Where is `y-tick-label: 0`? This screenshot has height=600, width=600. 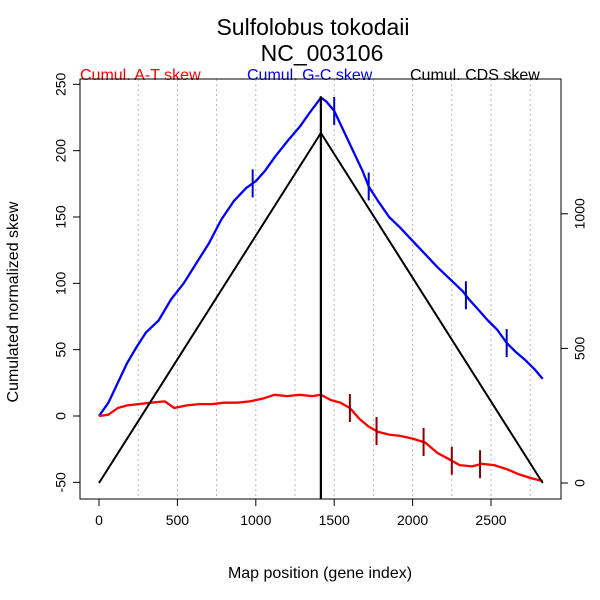 y-tick-label: 0 is located at coordinates (61, 416).